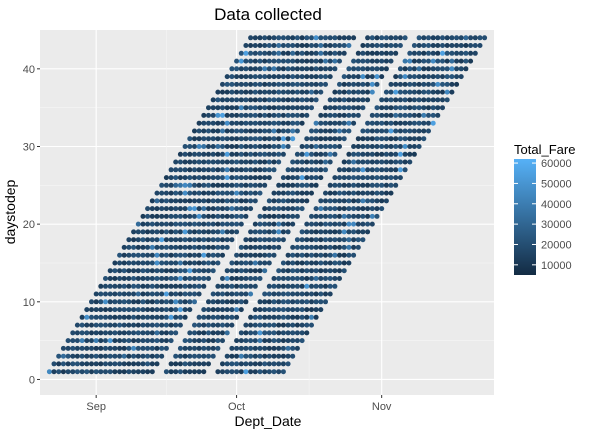 The width and height of the screenshot is (593, 435). Describe the element at coordinates (32, 380) in the screenshot. I see `y-tick-label: 0` at that location.